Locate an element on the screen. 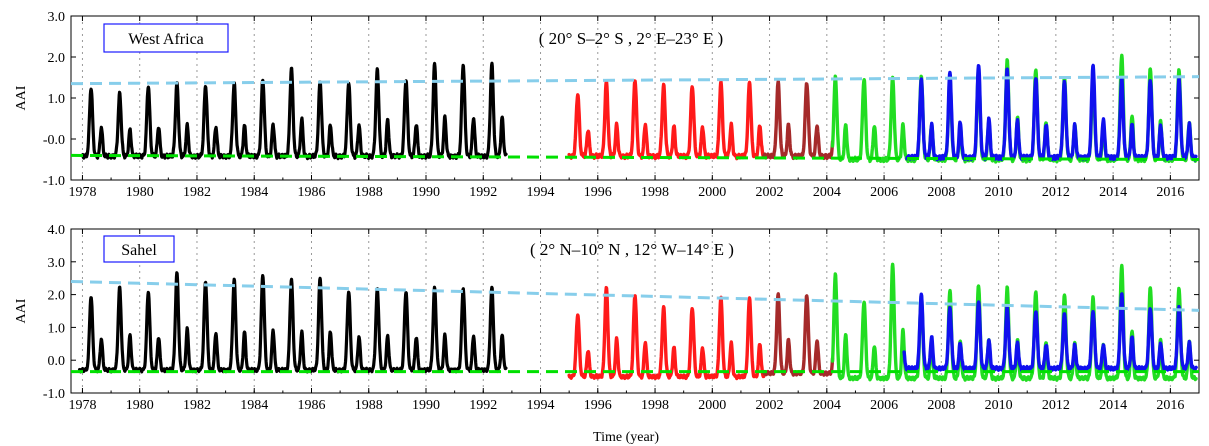 This screenshot has width=1209, height=446. region-label: West Africa is located at coordinates (166, 39).